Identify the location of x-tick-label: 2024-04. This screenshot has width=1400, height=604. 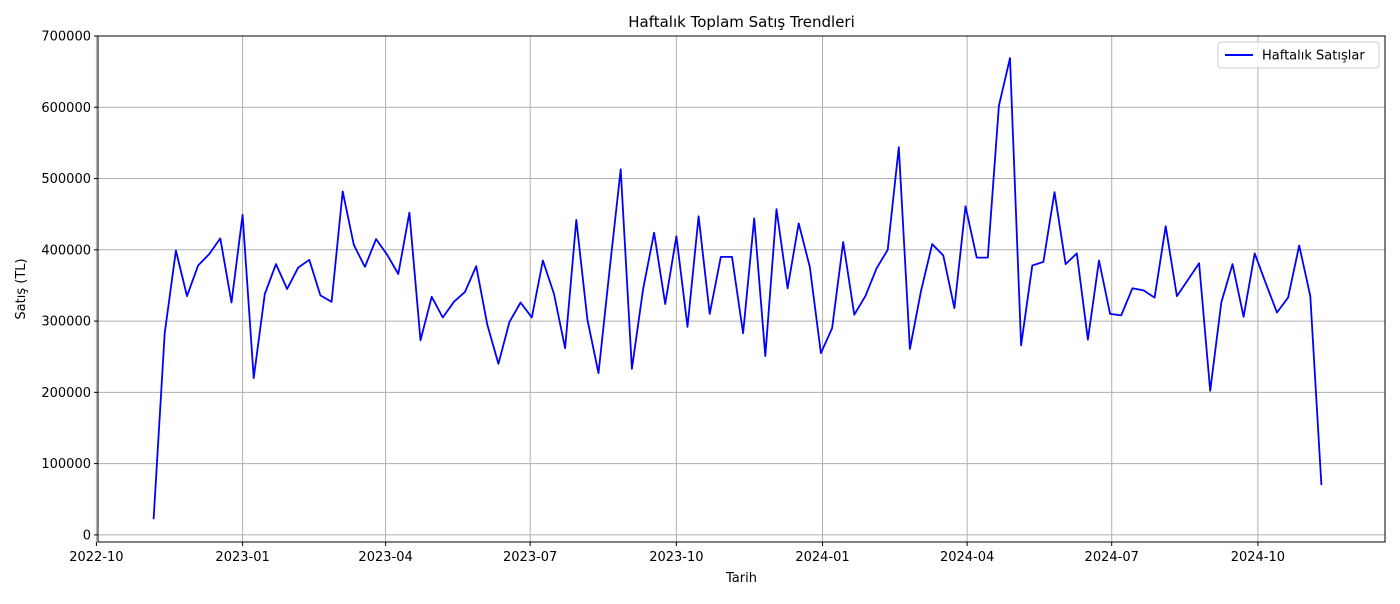
(967, 557).